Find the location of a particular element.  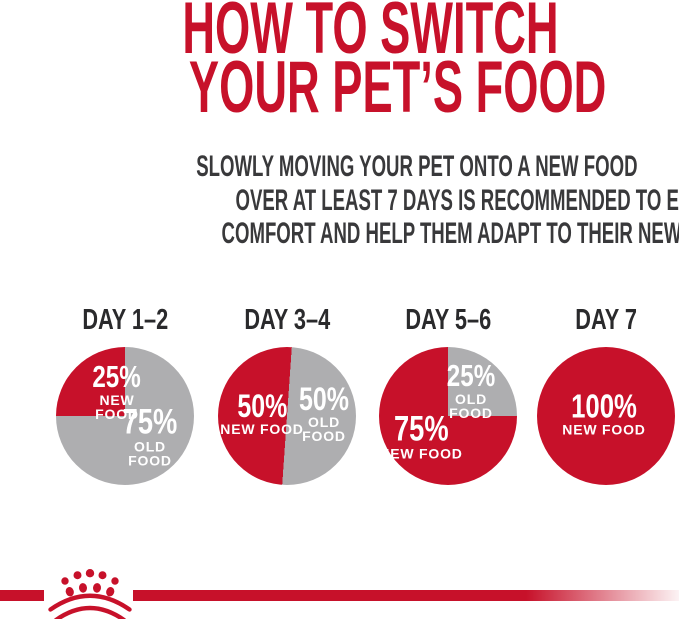

day-heading: DAY 1–2 is located at coordinates (125, 320).